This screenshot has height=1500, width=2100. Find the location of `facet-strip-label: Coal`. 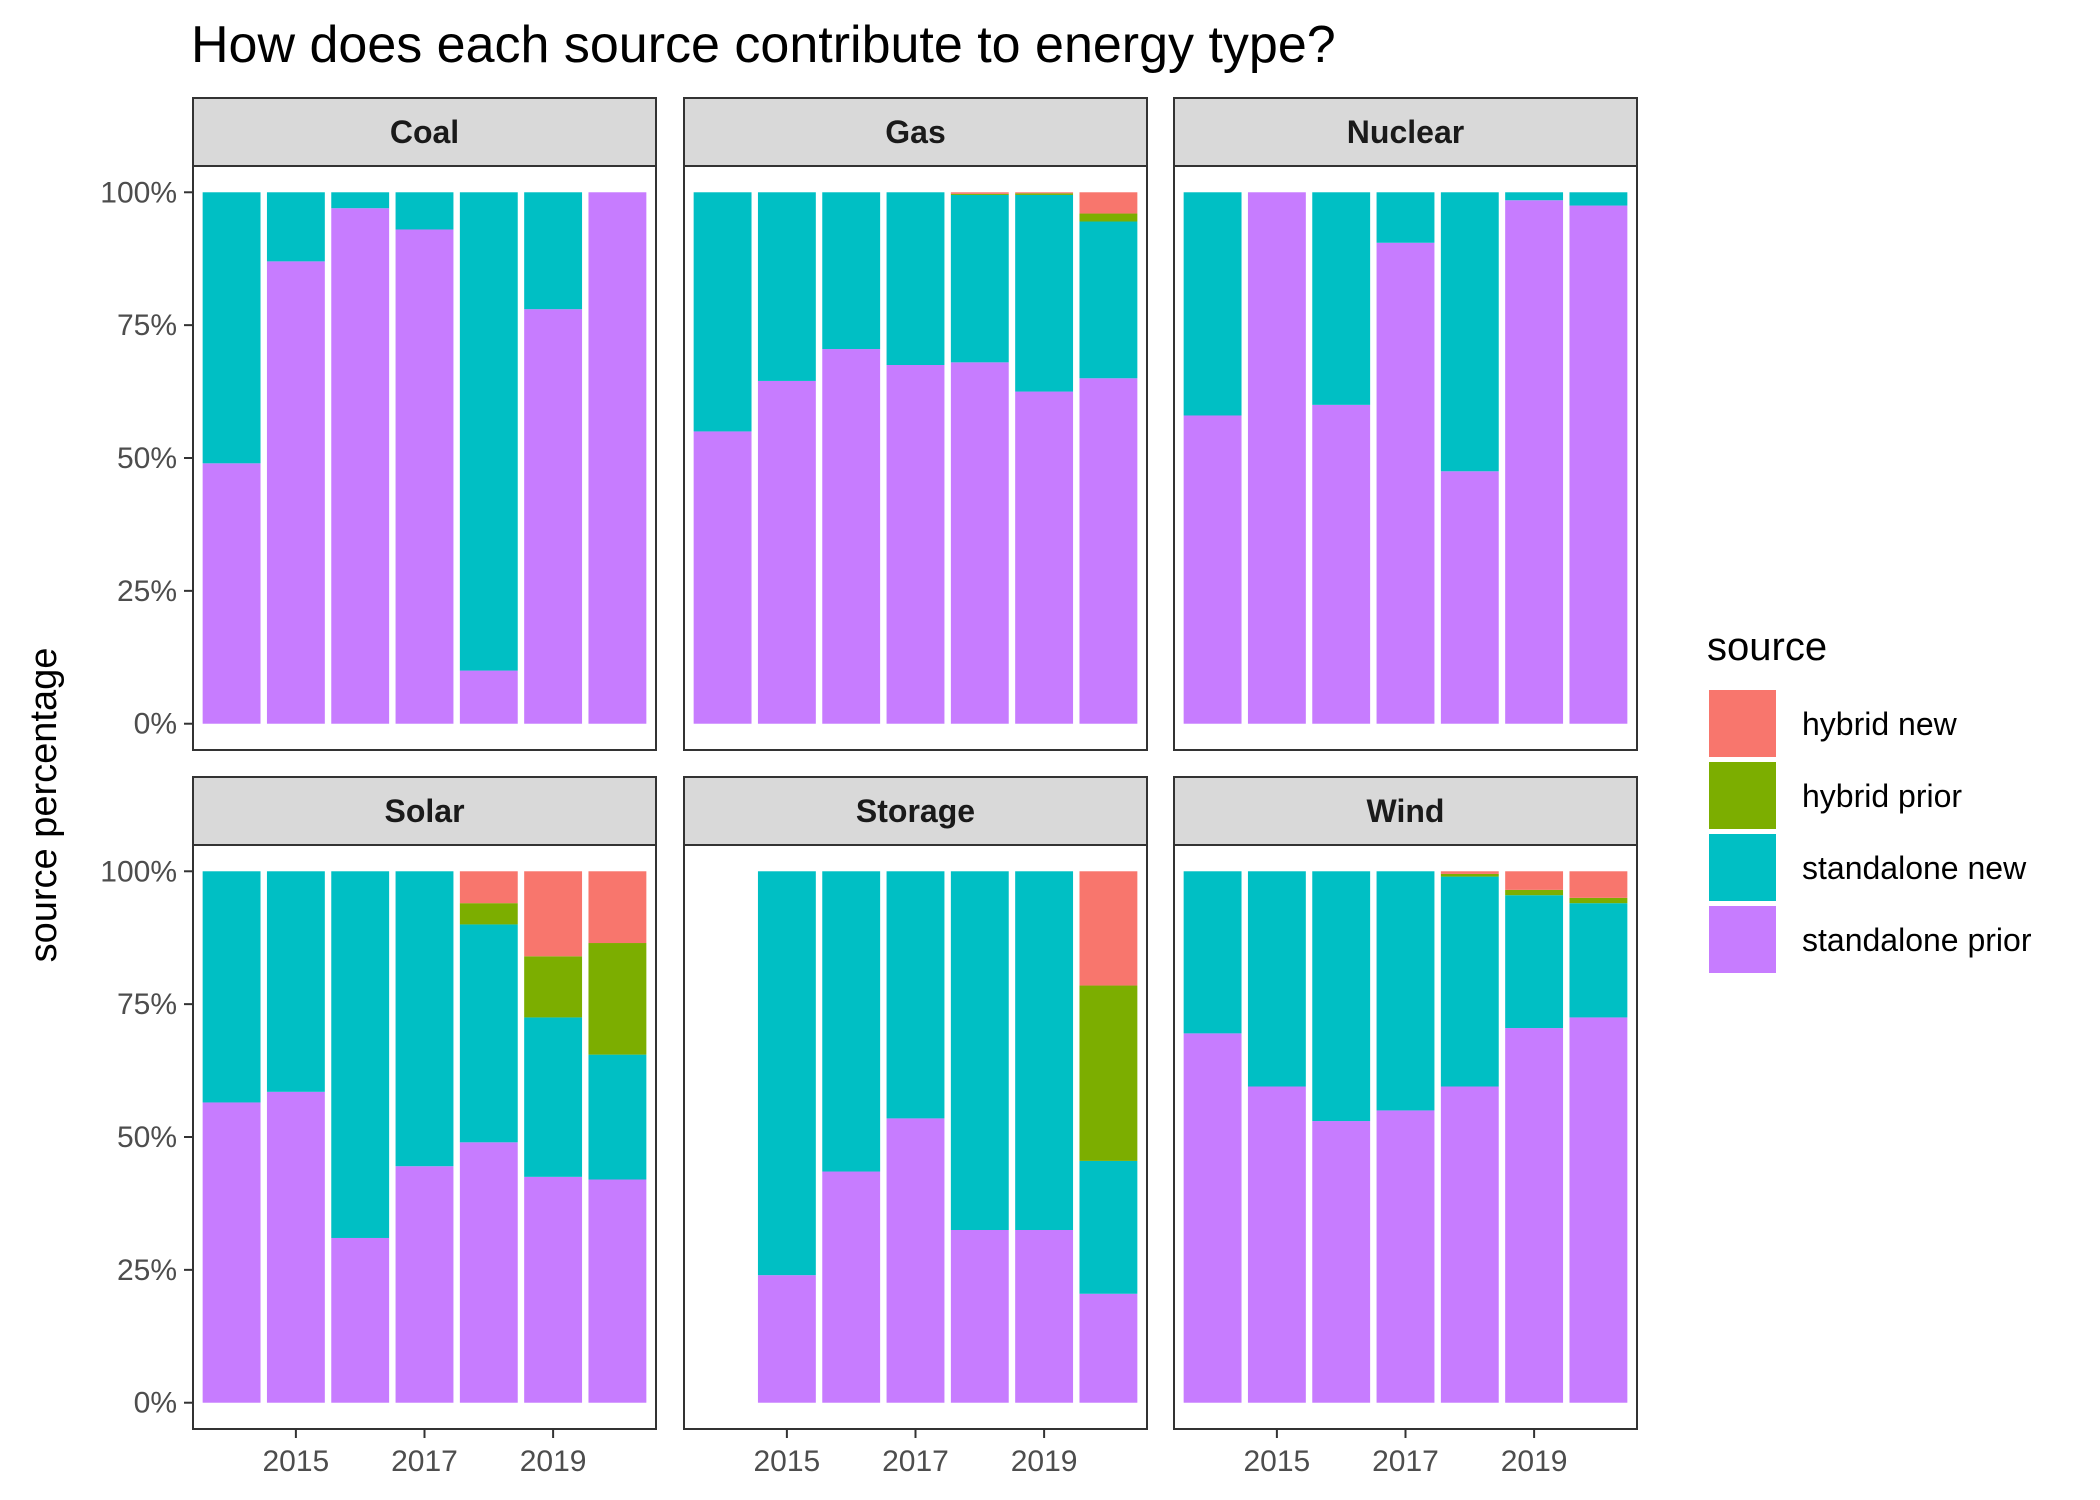

facet-strip-label: Coal is located at coordinates (424, 132).